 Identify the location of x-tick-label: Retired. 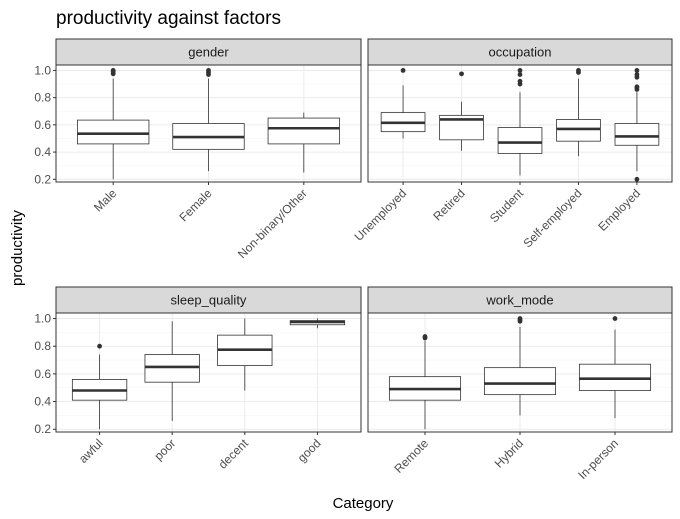
(448, 204).